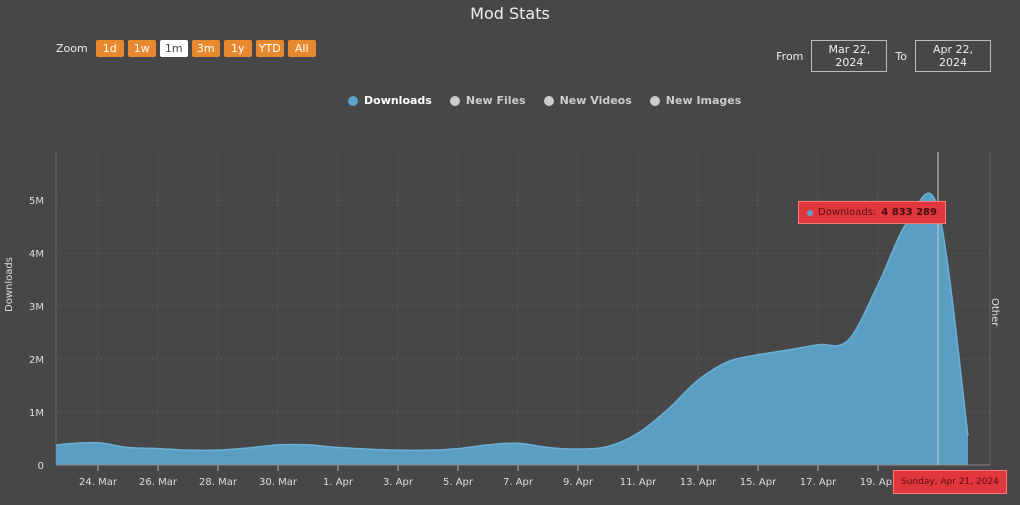 This screenshot has height=505, width=1020. What do you see at coordinates (578, 482) in the screenshot?
I see `x-tick-label: 9. Apr` at bounding box center [578, 482].